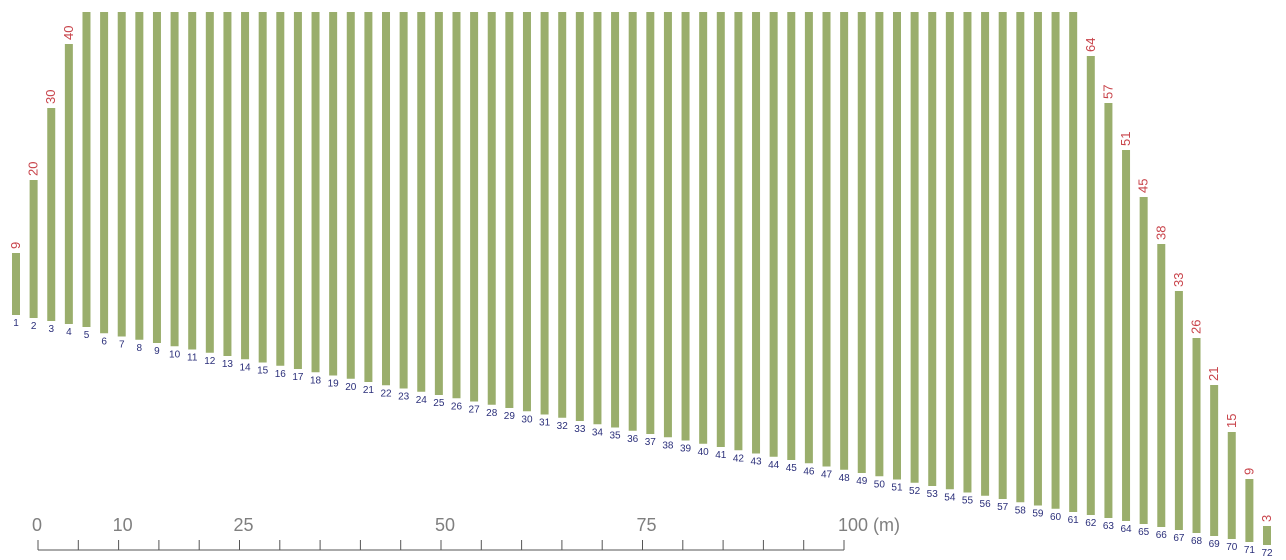  What do you see at coordinates (686, 449) in the screenshot?
I see `stake-index-label: 39` at bounding box center [686, 449].